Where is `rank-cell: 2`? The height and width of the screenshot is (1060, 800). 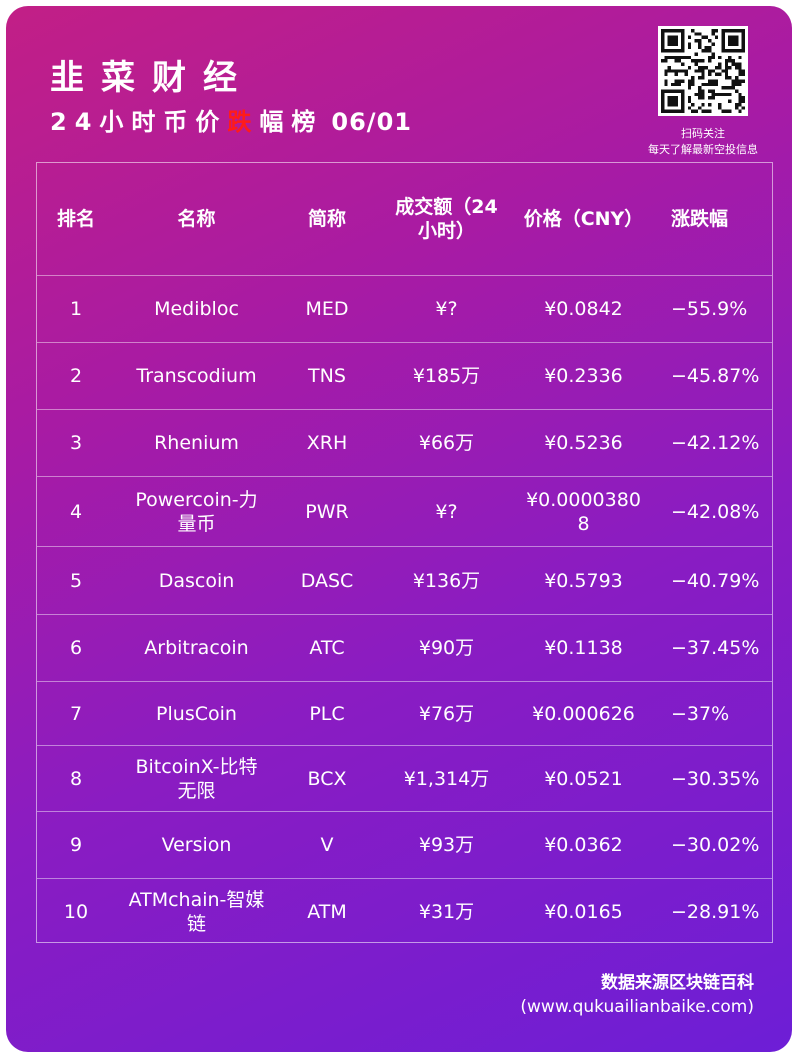
rank-cell: 2 is located at coordinates (76, 376).